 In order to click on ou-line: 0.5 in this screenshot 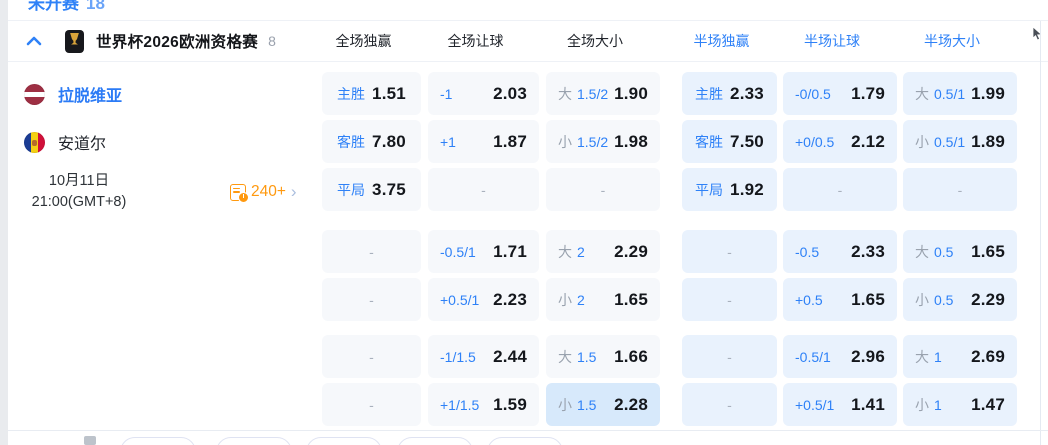, I will do `click(944, 251)`.